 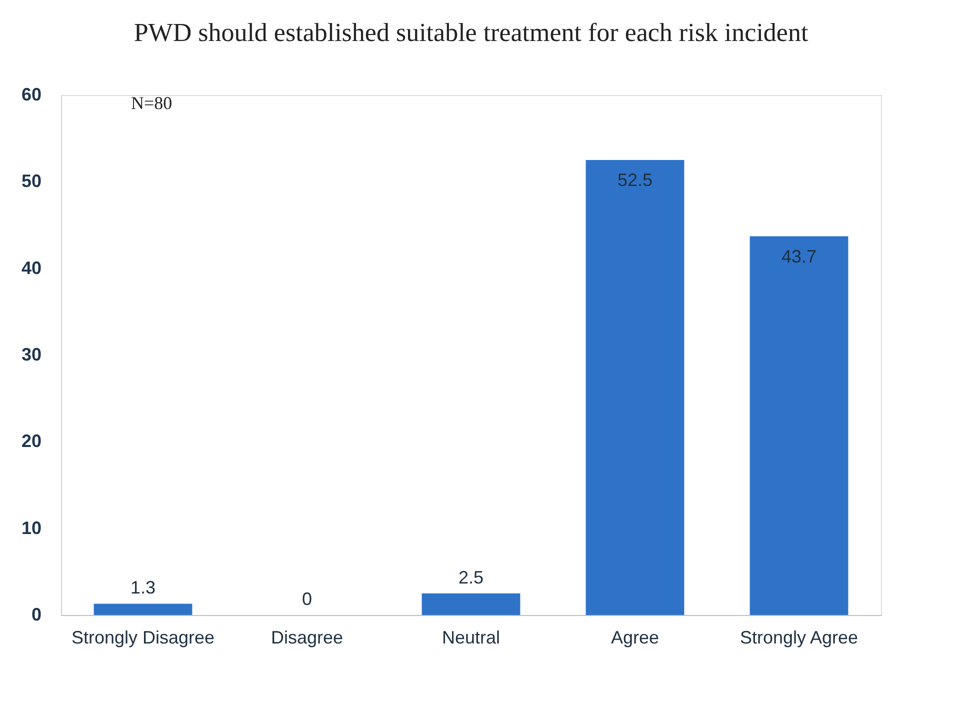 I want to click on y-tick-label: 50, so click(x=31, y=181).